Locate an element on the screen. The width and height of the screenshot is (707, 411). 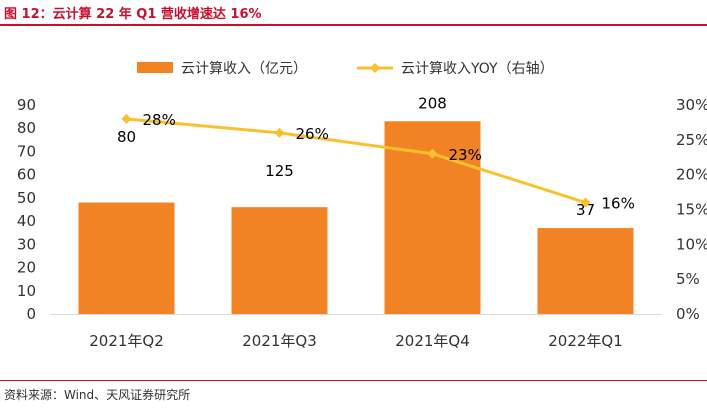
legend-bar-swatch is located at coordinates (155, 67).